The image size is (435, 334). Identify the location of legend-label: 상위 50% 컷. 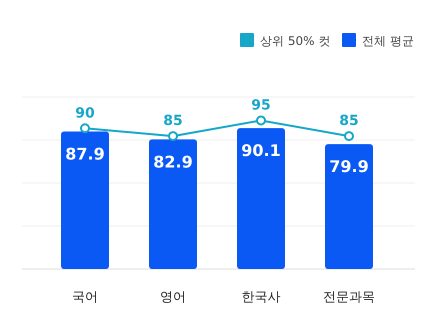
(295, 41).